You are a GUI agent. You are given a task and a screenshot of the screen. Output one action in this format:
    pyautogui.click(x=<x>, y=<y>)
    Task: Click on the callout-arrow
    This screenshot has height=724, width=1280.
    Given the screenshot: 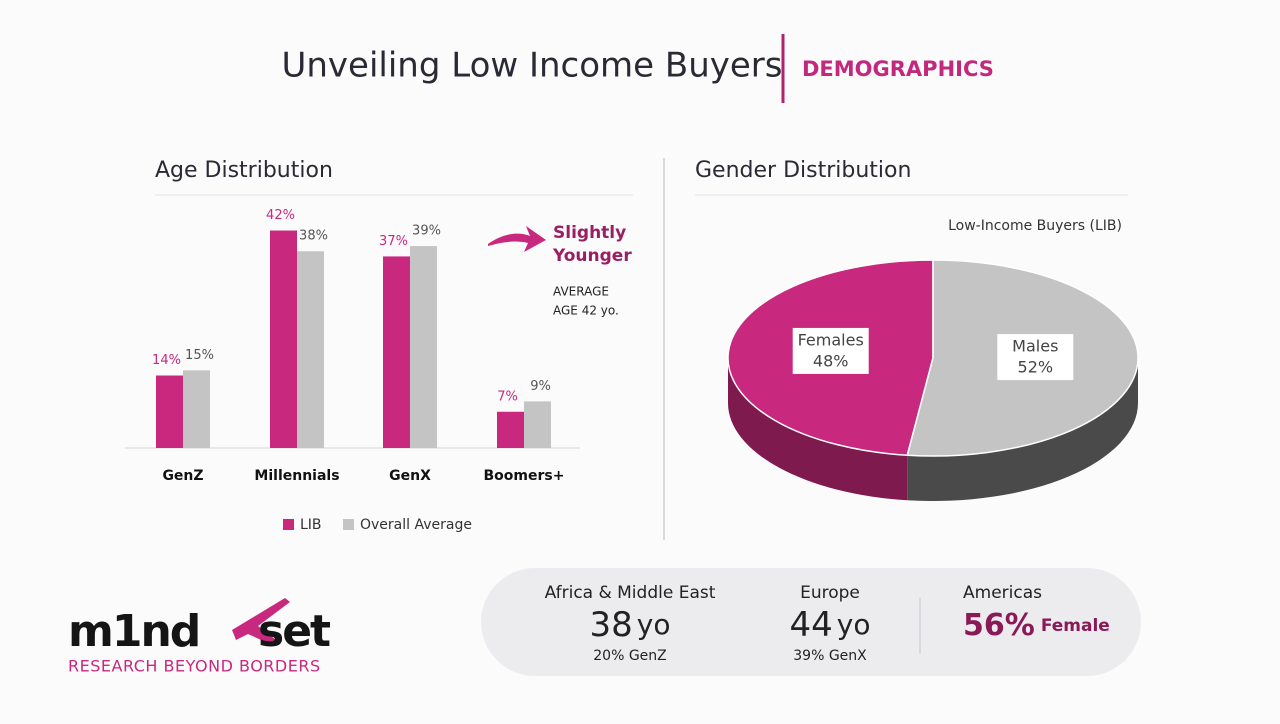 What is the action you would take?
    pyautogui.click(x=517, y=239)
    